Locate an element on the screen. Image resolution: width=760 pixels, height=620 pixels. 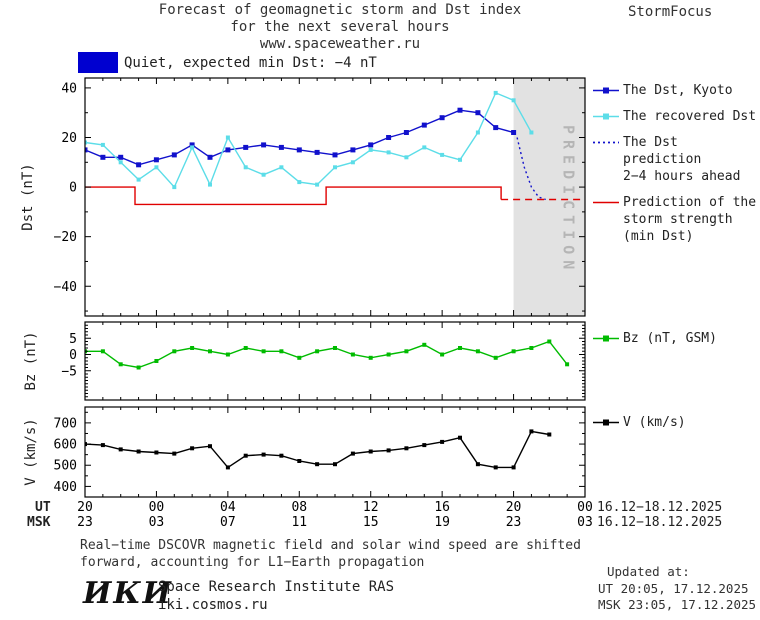
series-the-recovered-dst is located at coordinates (309, 140).